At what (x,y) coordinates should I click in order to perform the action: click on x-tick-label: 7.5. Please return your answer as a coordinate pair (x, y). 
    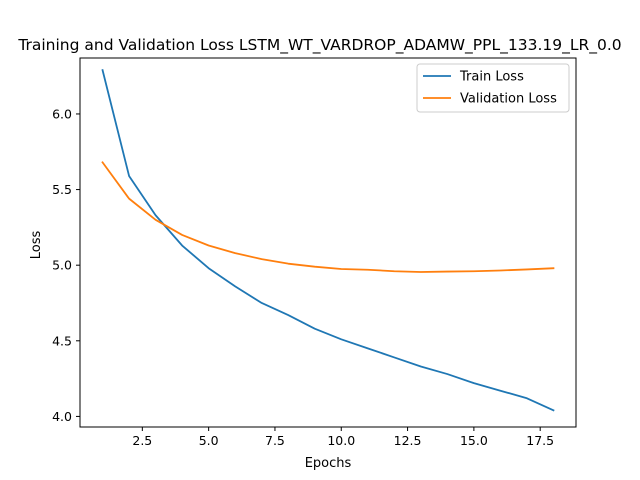
    Looking at the image, I should click on (275, 440).